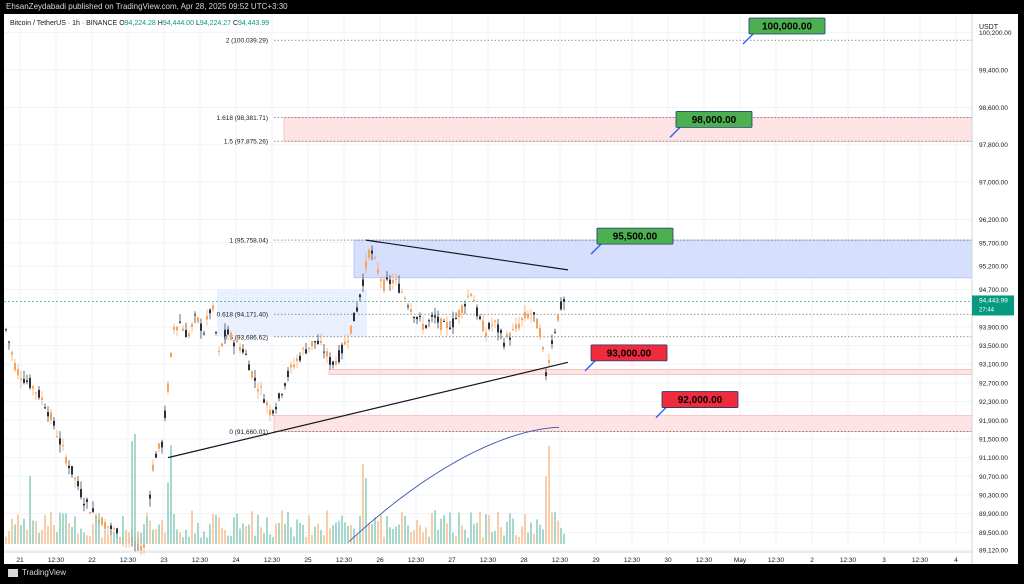  What do you see at coordinates (812, 560) in the screenshot?
I see `time-tick-label: 2` at bounding box center [812, 560].